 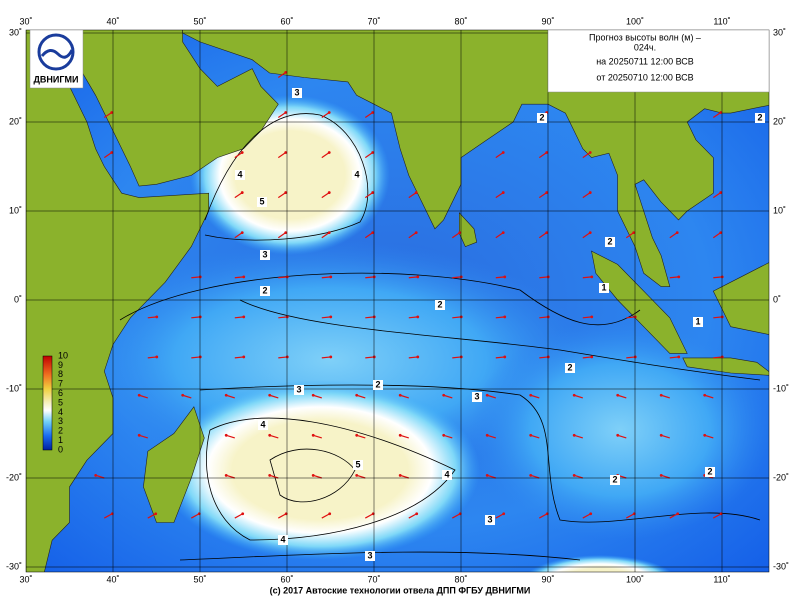 I want to click on legend-label: 2, so click(x=60, y=431).